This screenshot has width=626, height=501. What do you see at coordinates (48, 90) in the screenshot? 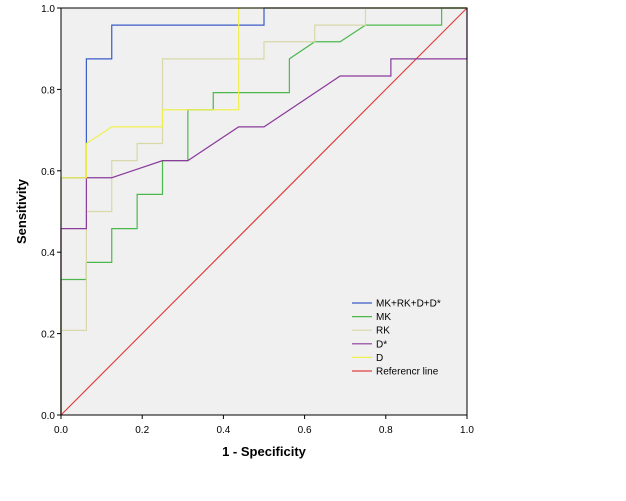
I see `y-tick-label: 0.8` at bounding box center [48, 90].